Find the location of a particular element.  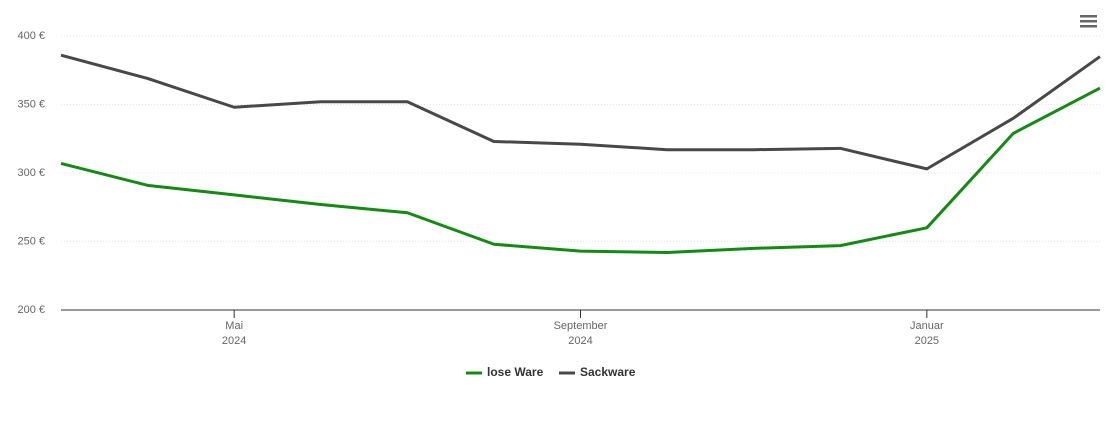

legend-label: lose Ware is located at coordinates (515, 372).